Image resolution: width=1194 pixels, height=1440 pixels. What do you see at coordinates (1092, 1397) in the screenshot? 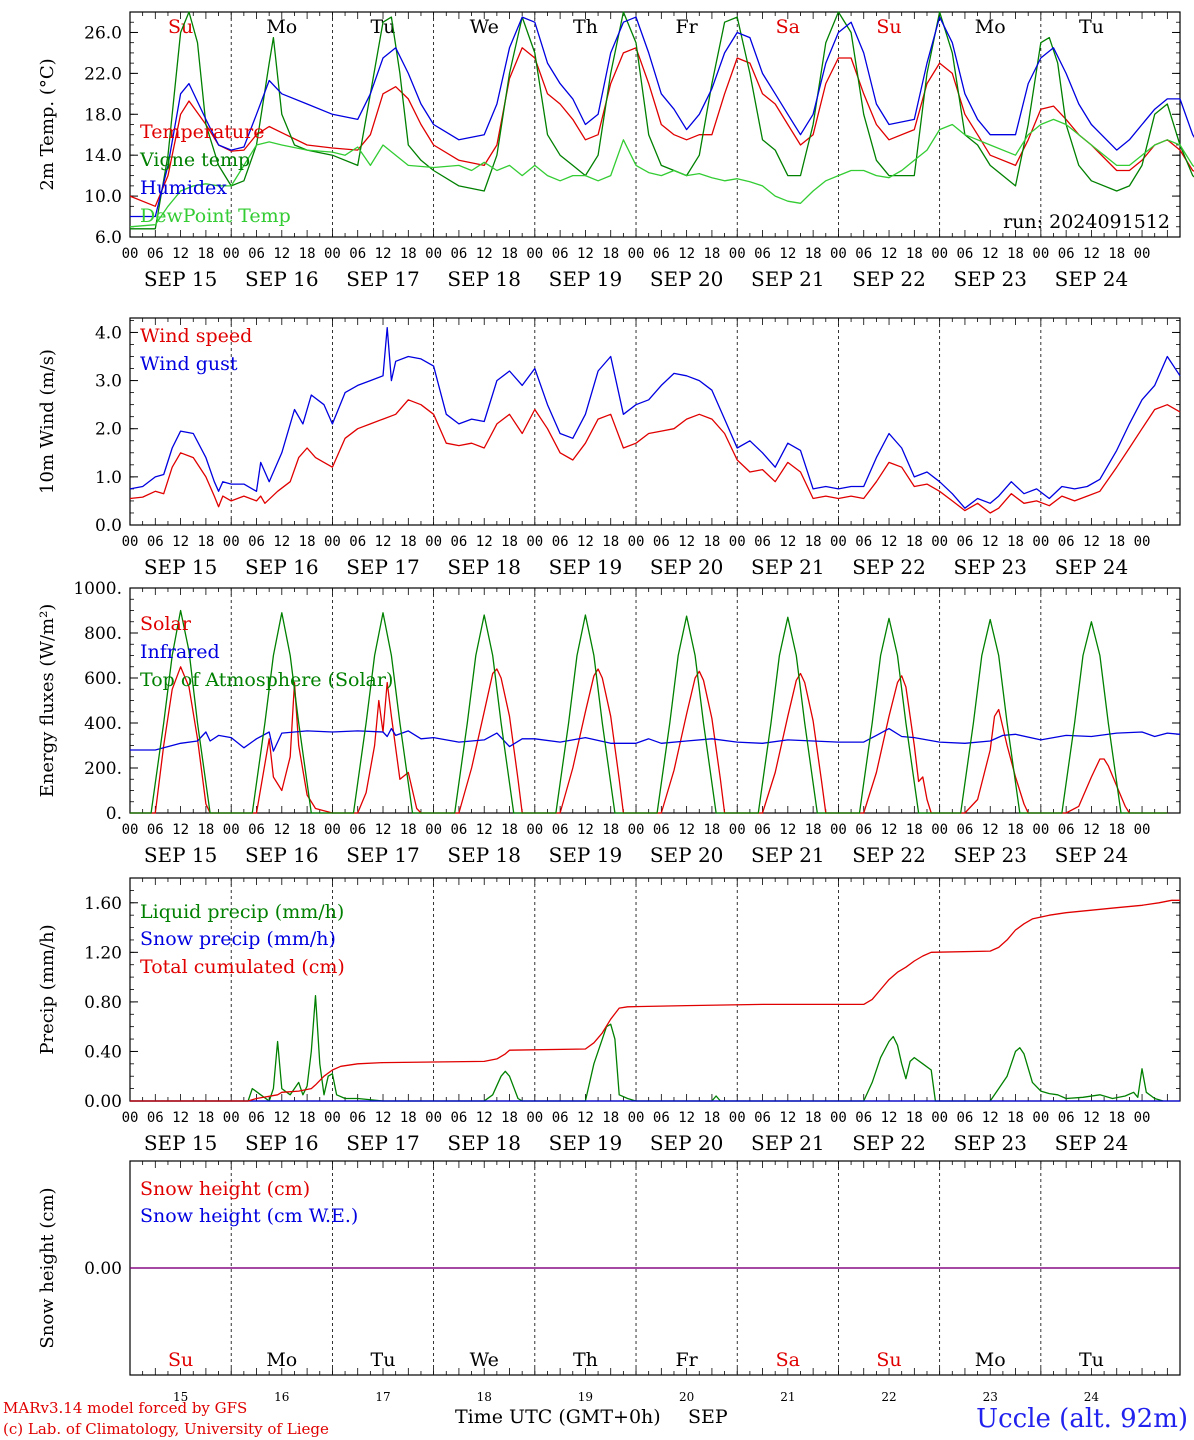
I see `day-number-label: 24` at bounding box center [1092, 1397].